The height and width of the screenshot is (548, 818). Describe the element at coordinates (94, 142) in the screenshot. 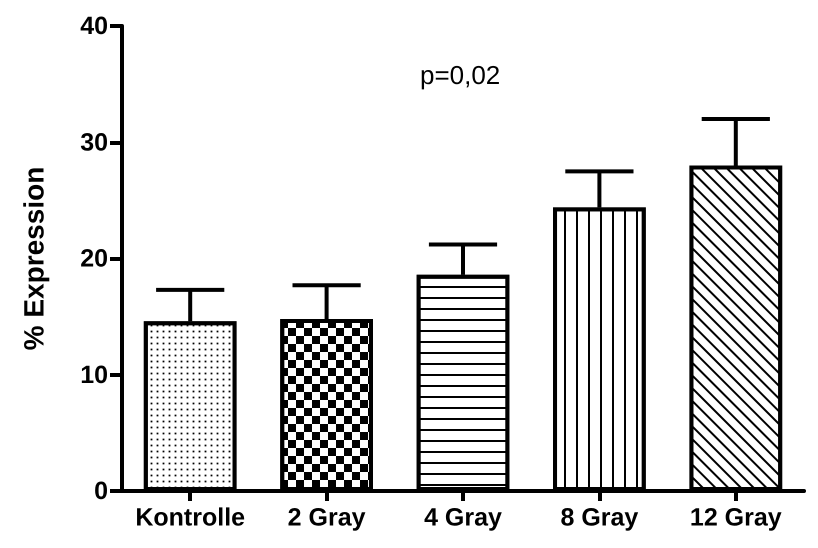

I see `y-tick-label: 30` at that location.